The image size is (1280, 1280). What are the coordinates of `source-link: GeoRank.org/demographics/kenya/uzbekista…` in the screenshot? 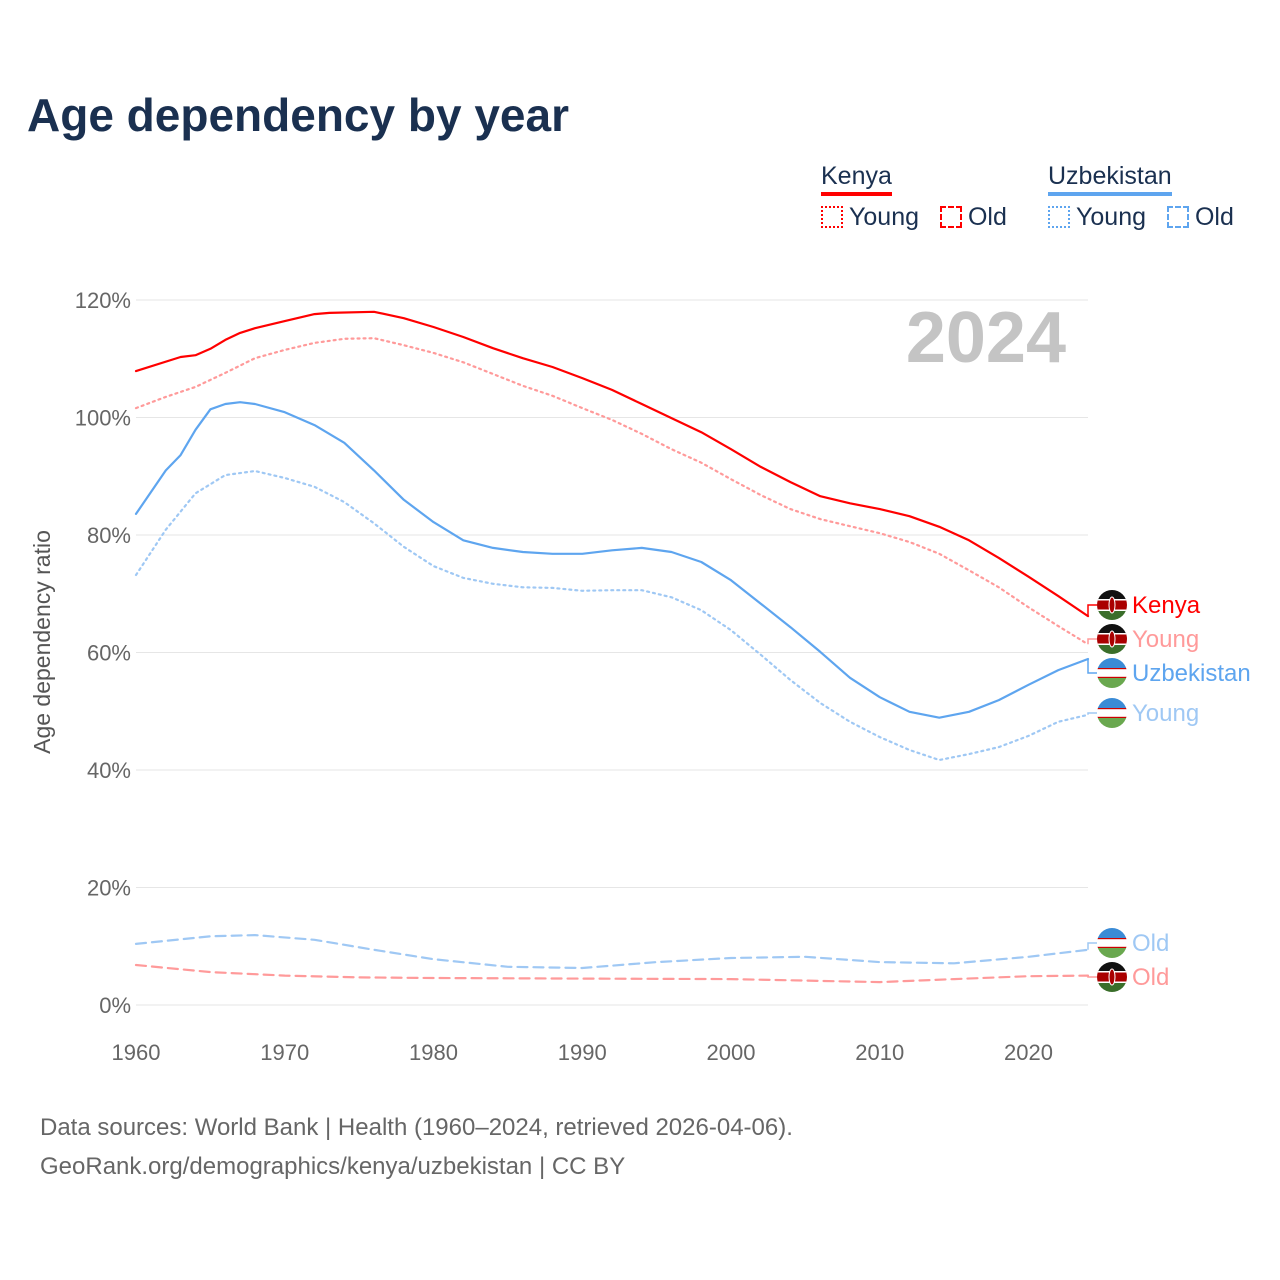 It's located at (333, 1166).